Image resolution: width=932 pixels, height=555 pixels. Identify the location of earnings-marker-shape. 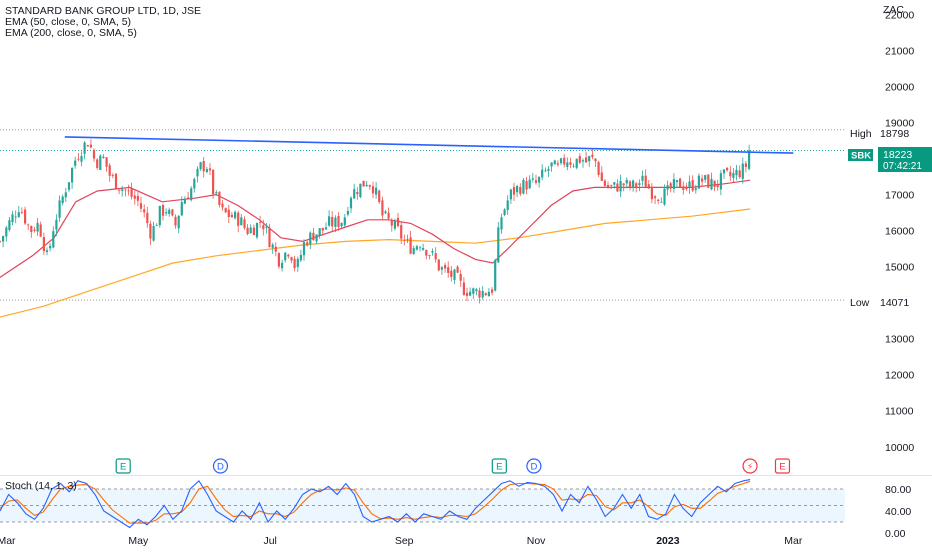
(123, 466).